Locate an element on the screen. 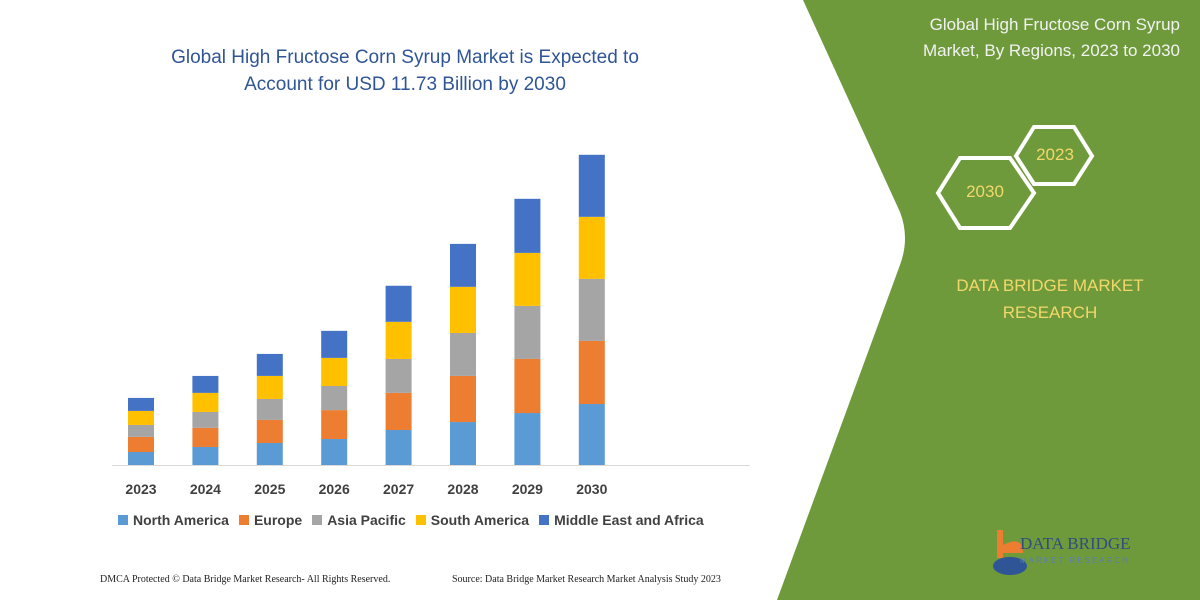 The image size is (1200, 600). chart-title-line-2: Account for USD 11.73 Billion by 2030 is located at coordinates (405, 84).